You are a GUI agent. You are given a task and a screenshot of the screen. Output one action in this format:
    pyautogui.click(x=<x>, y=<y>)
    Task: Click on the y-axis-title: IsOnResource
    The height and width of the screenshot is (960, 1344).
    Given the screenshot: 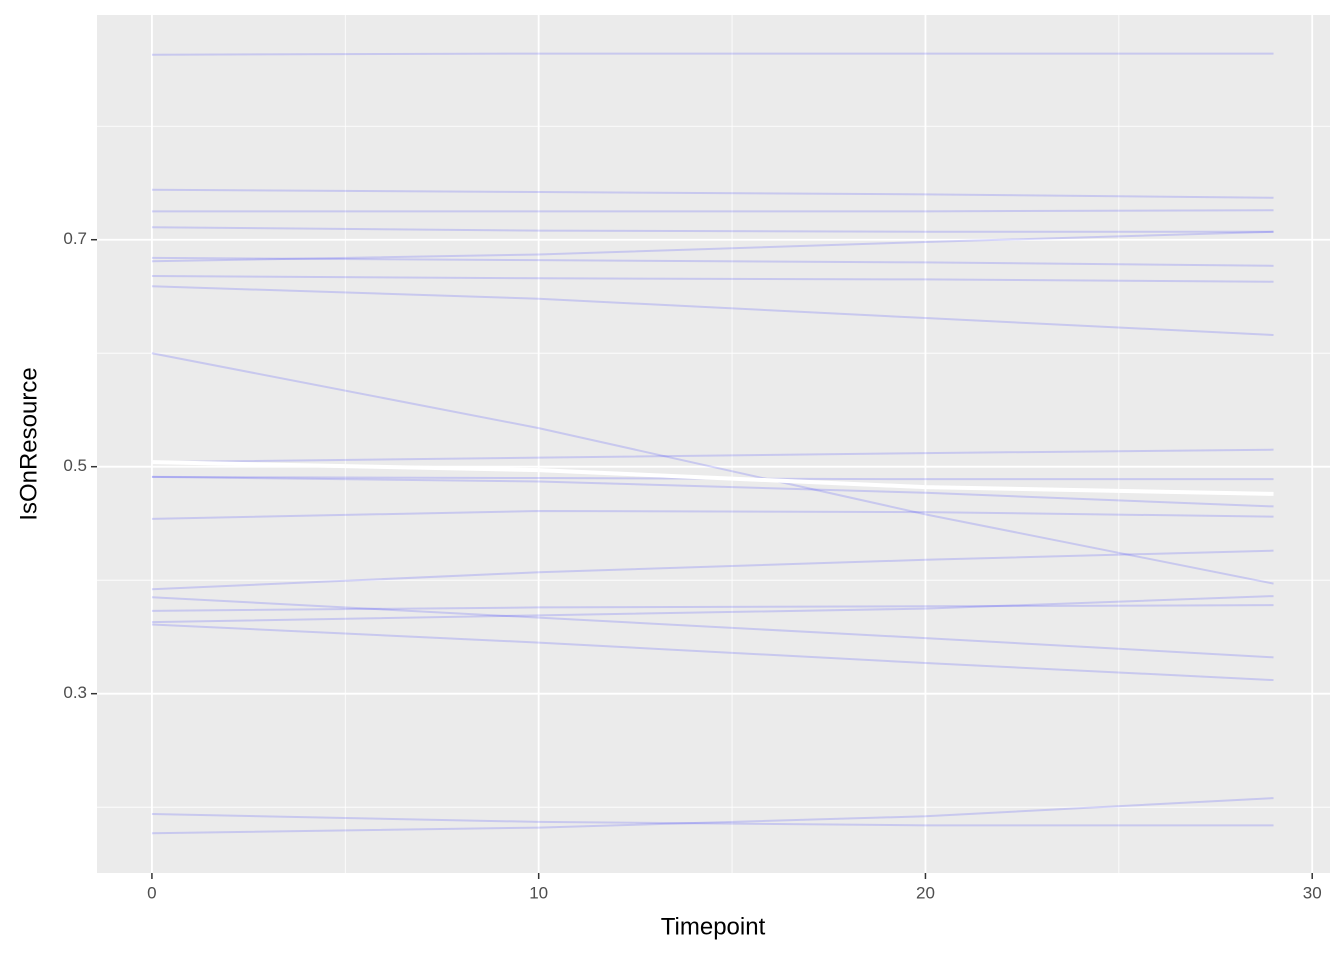 What is the action you would take?
    pyautogui.click(x=28, y=443)
    